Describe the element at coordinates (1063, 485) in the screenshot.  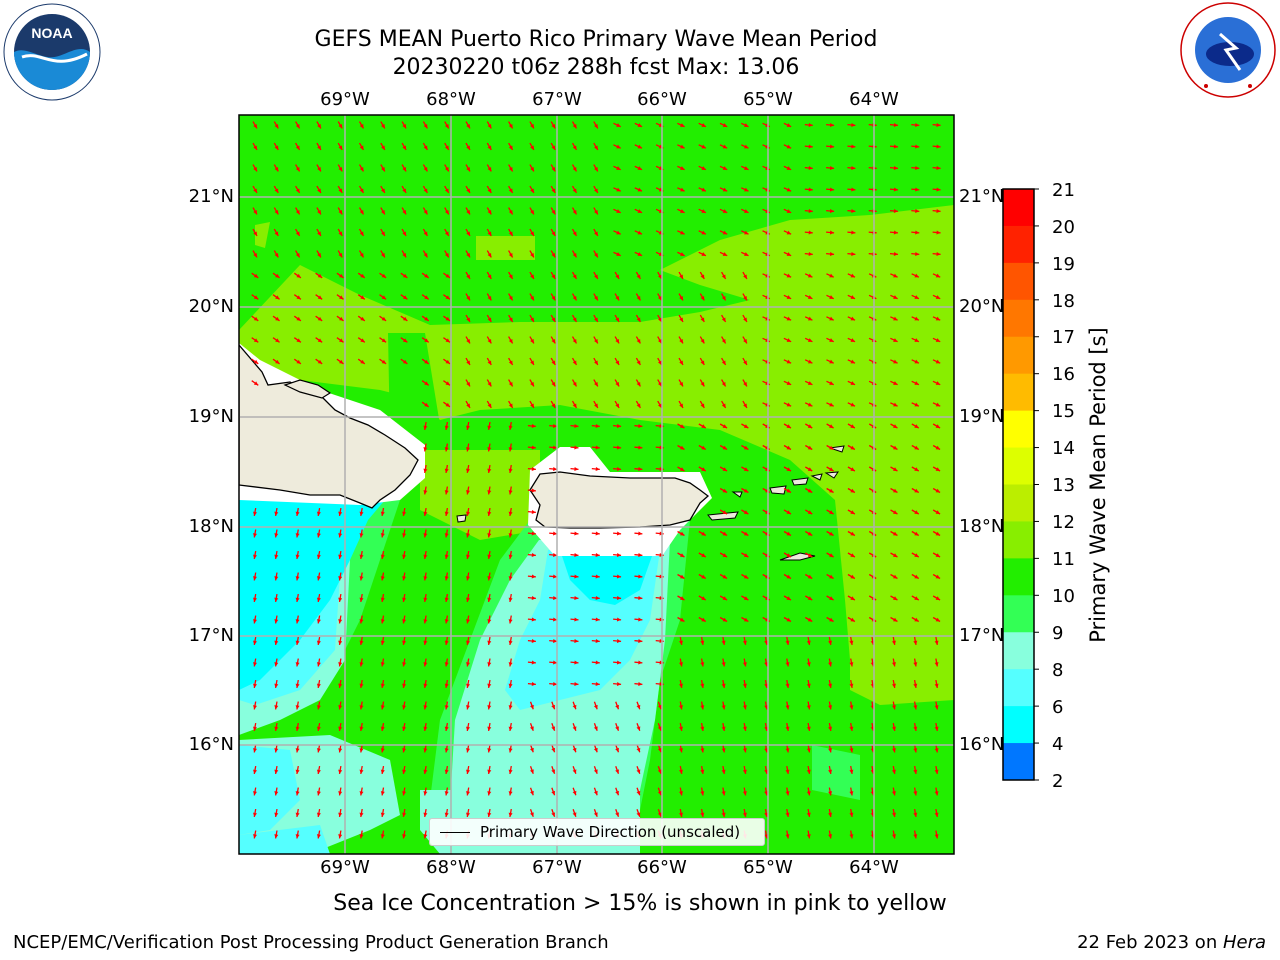
I see `colorbar-tick-13: 13` at that location.